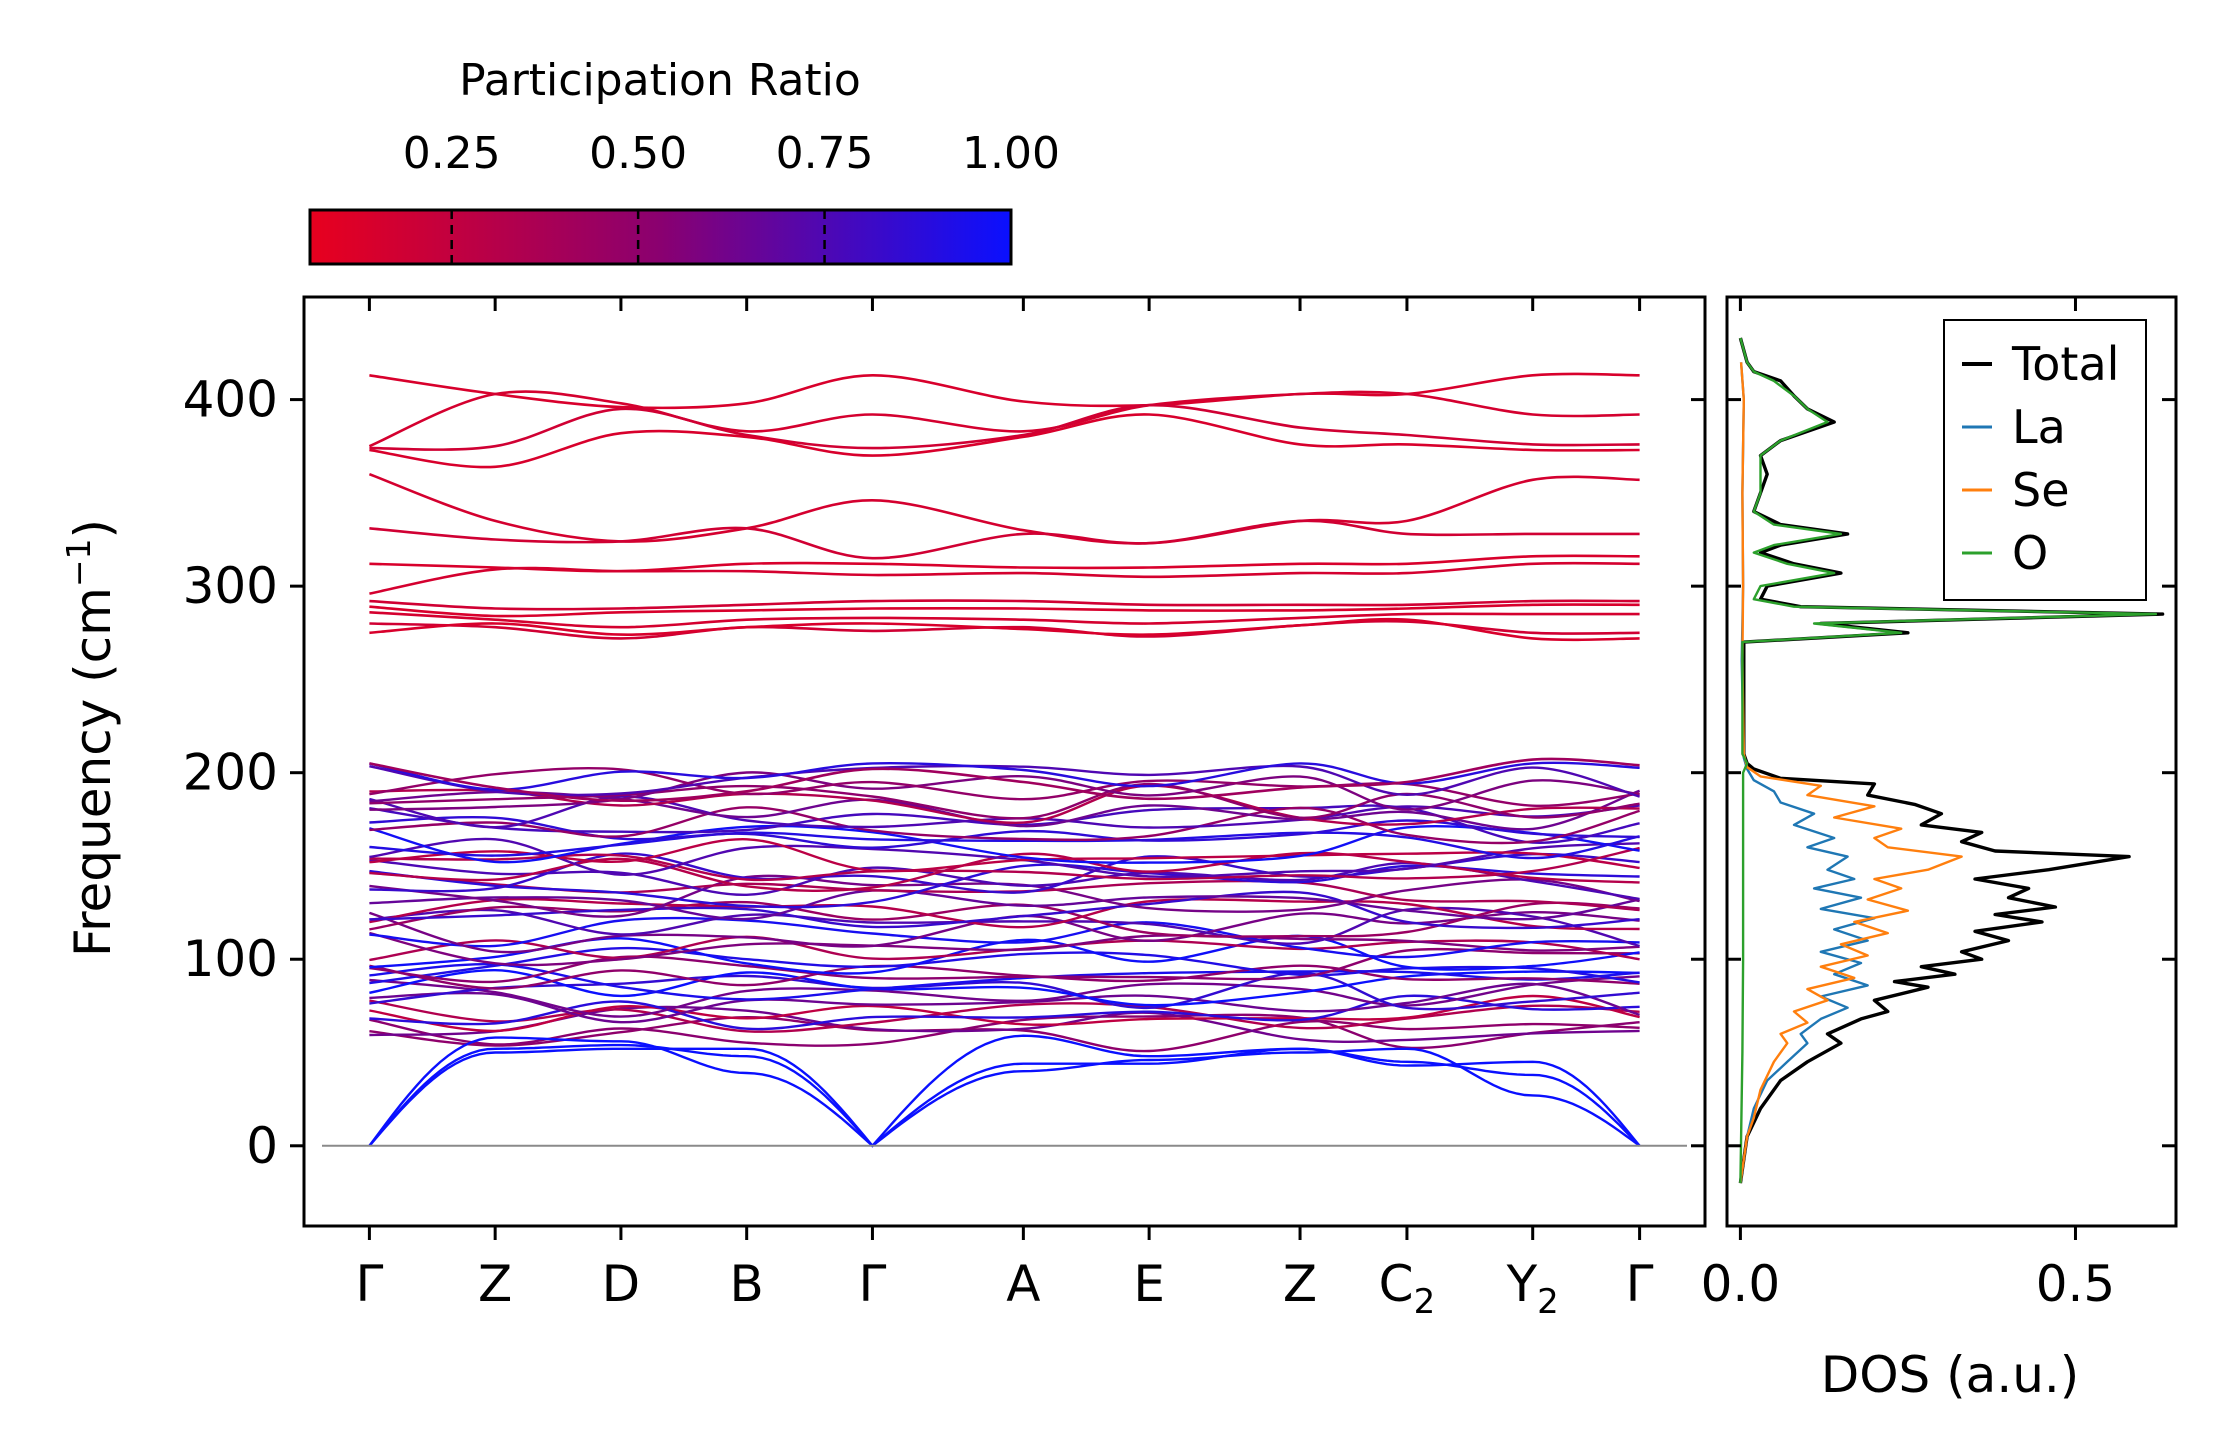 The image size is (2222, 1455). What do you see at coordinates (2039, 427) in the screenshot?
I see `legend-label: La` at bounding box center [2039, 427].